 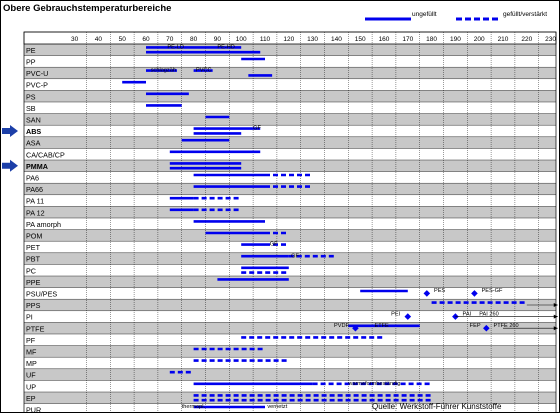 What do you see at coordinates (75, 39) in the screenshot?
I see `x-tick-label: 30` at bounding box center [75, 39].